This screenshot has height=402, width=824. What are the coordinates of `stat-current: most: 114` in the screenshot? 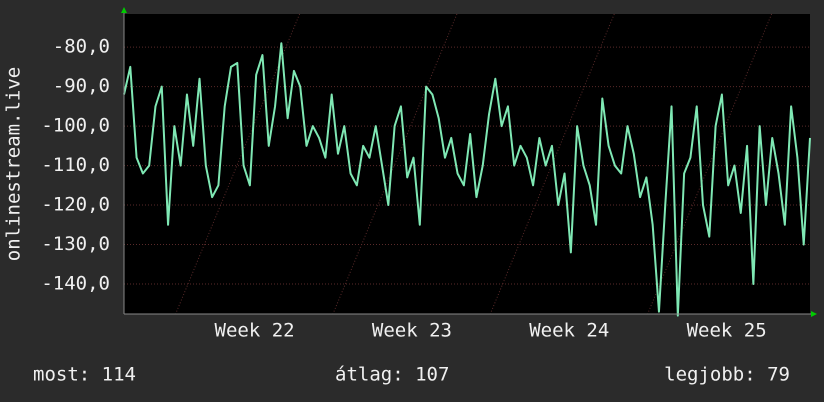 It's located at (84, 375).